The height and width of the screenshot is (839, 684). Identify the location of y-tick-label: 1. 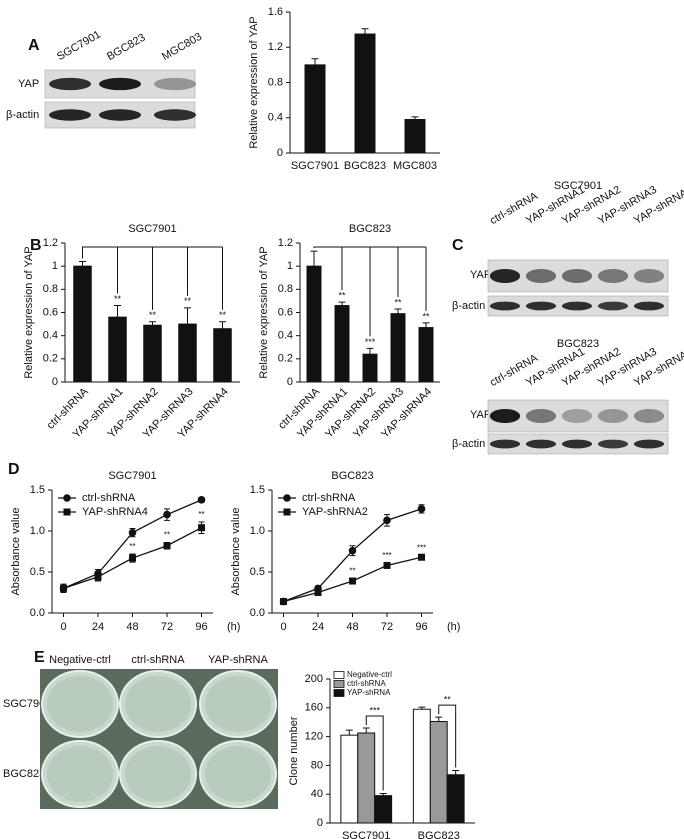
(55, 266).